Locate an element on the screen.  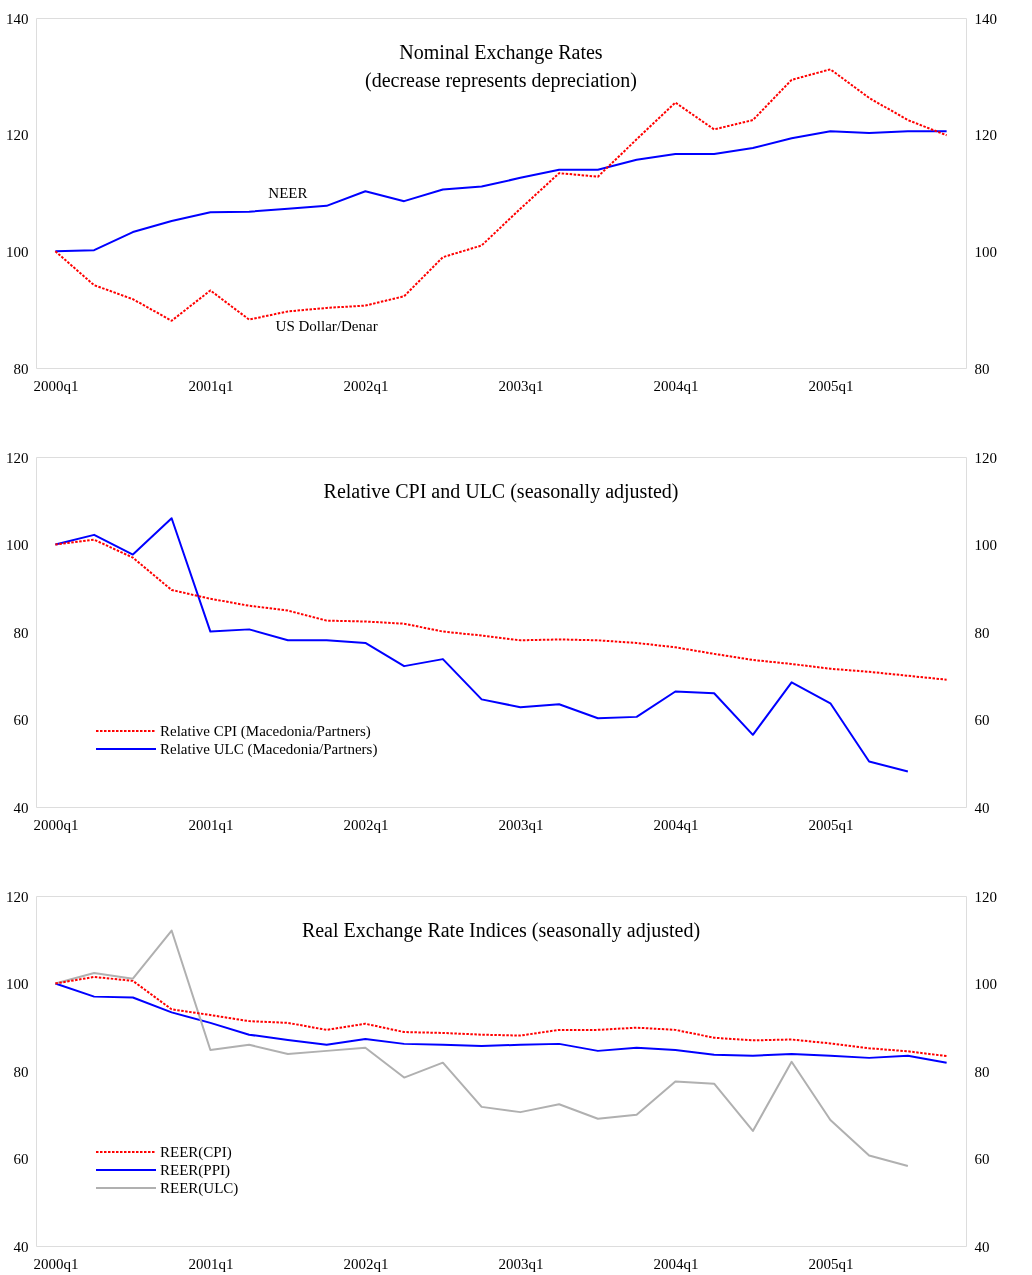
series-label: NEER is located at coordinates (288, 192).